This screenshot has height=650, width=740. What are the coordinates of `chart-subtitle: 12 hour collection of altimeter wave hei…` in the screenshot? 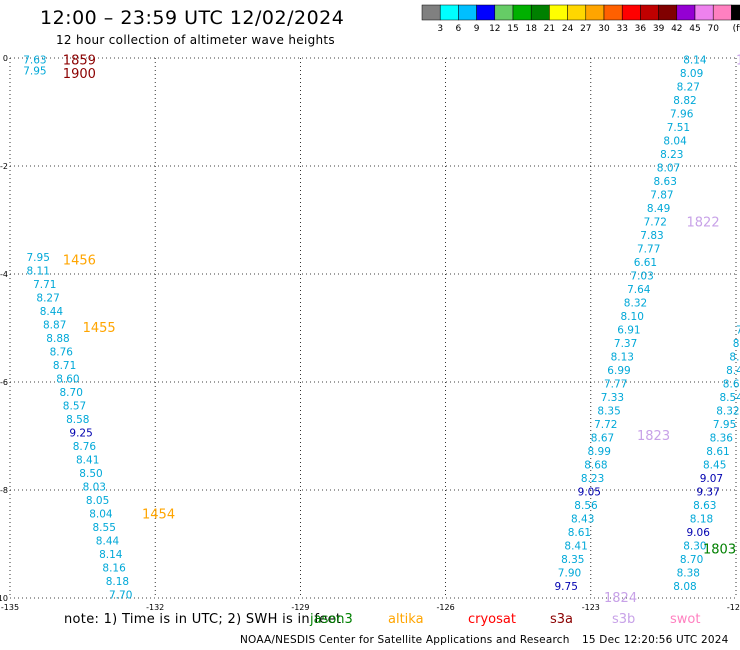 It's located at (195, 40).